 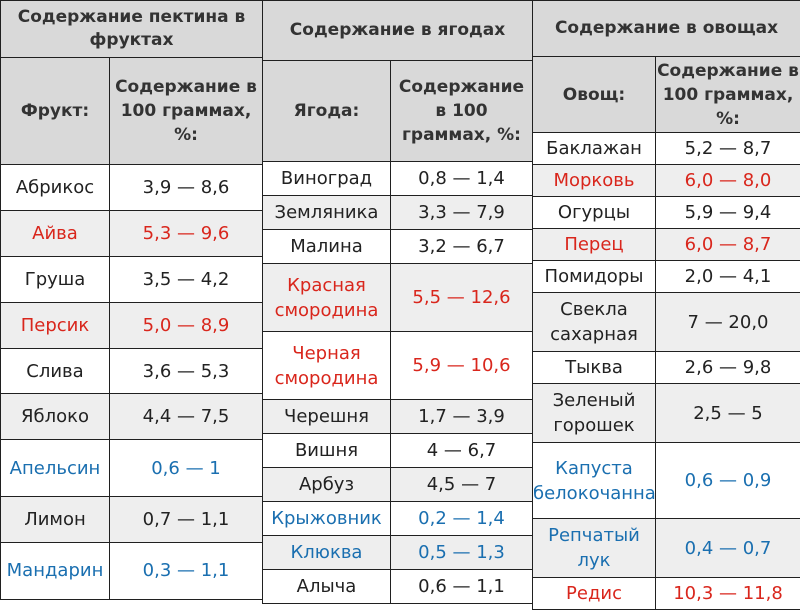 I want to click on berry-name: Арбуз, so click(x=327, y=485).